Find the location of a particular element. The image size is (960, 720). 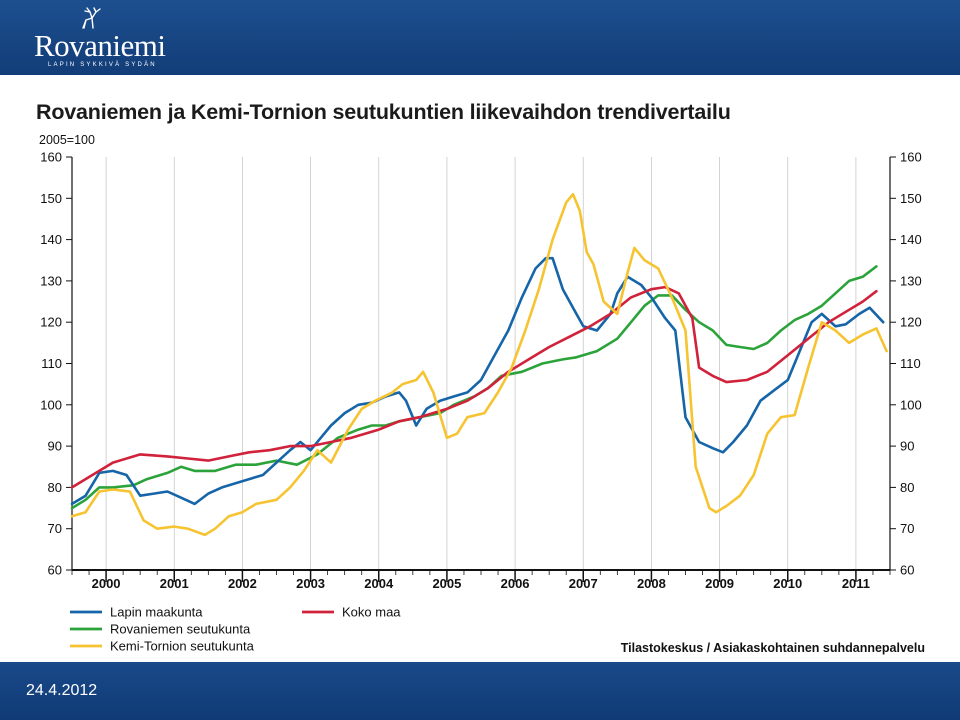

x-tick-label: 2001 is located at coordinates (174, 583).